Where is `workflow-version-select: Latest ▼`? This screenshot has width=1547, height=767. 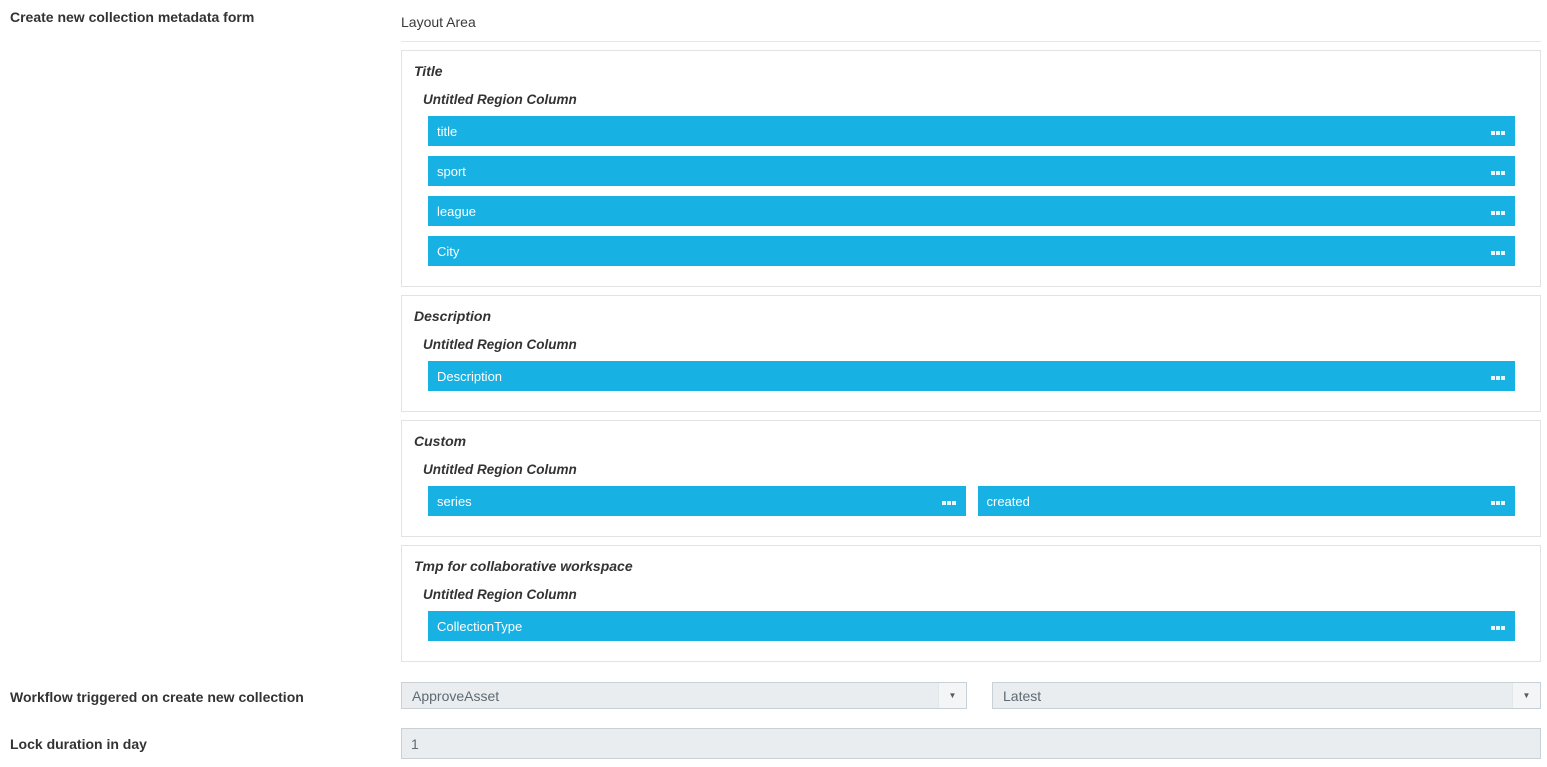
workflow-version-select: Latest ▼ is located at coordinates (1266, 695).